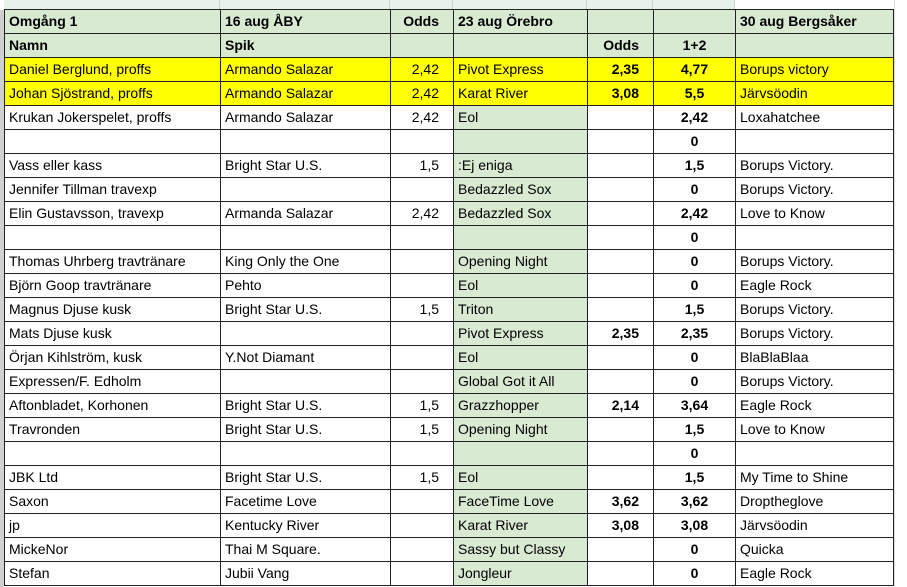 Image resolution: width=907 pixels, height=587 pixels. I want to click on cell-spik-header: Spik, so click(305, 45).